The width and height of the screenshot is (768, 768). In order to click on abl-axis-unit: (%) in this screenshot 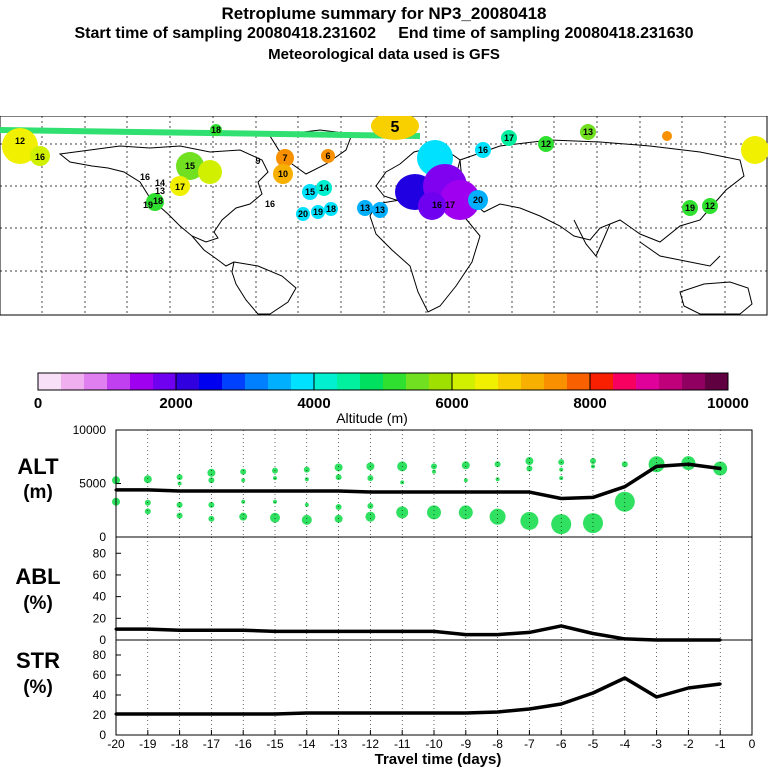, I will do `click(38, 603)`.